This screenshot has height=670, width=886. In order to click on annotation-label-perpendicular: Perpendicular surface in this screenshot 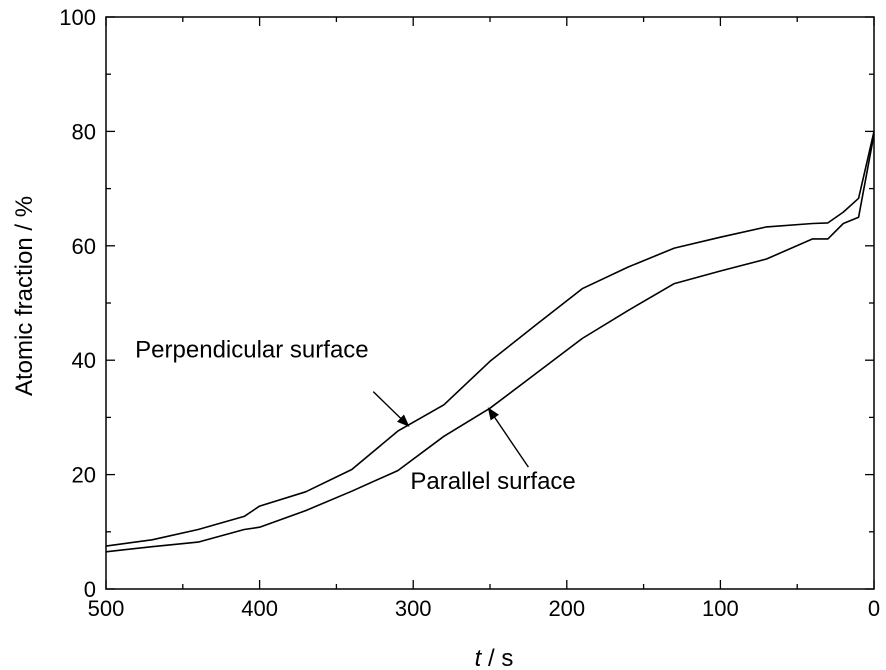, I will do `click(251, 349)`.